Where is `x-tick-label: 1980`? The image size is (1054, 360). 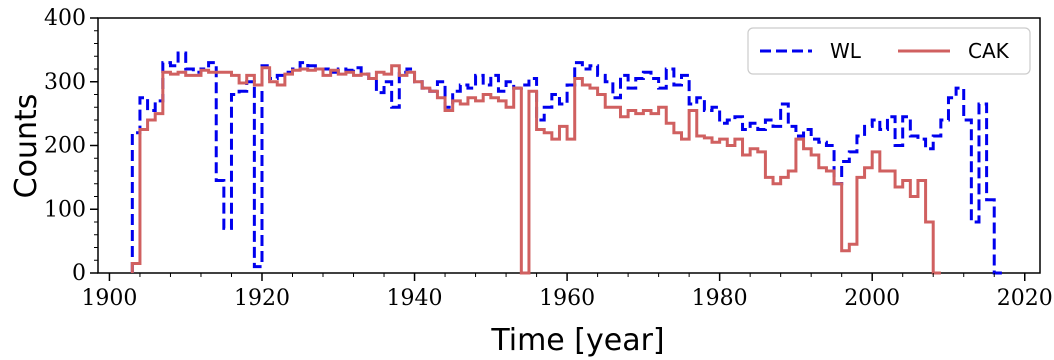
x-tick-label: 1980 is located at coordinates (720, 298).